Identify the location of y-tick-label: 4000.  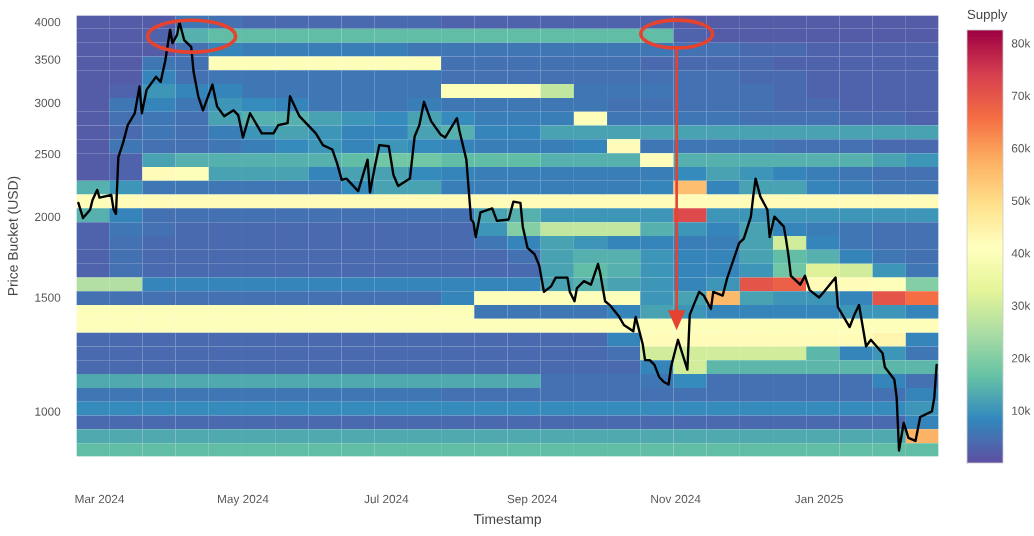
(47, 22).